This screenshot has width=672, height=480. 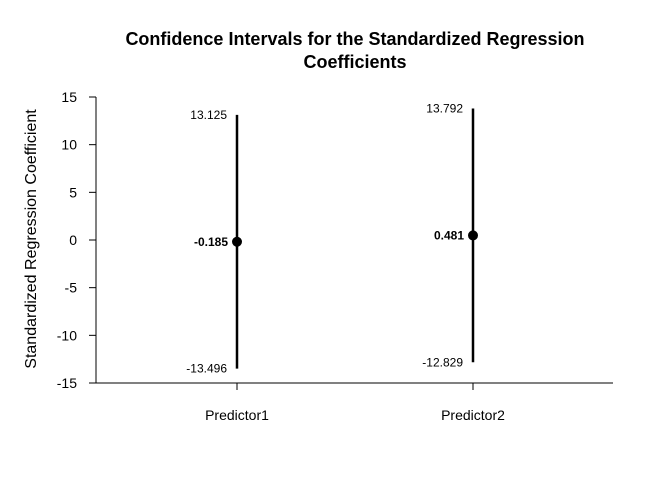 What do you see at coordinates (473, 415) in the screenshot?
I see `x-tick-label: Predictor2` at bounding box center [473, 415].